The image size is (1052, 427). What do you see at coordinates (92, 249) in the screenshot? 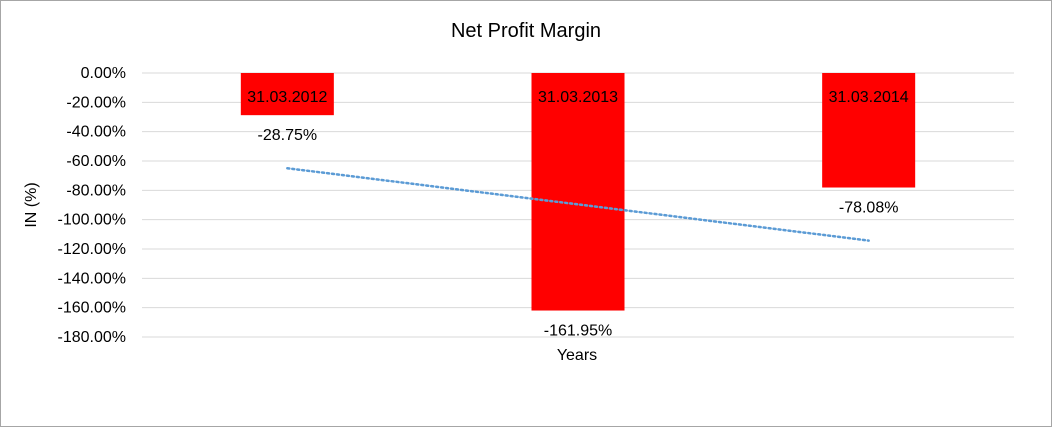
I see `y-tick-label: -120.00%` at bounding box center [92, 249].